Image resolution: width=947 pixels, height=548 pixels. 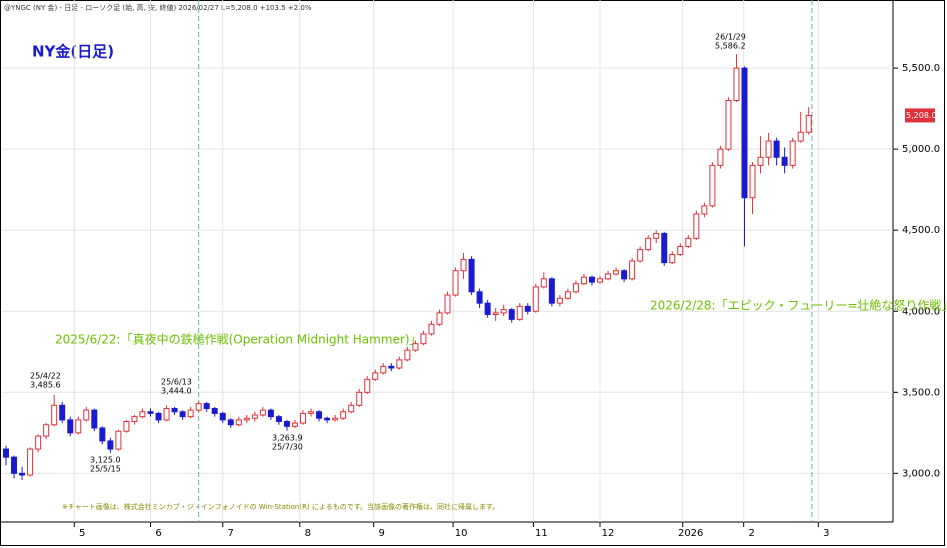 What do you see at coordinates (730, 37) in the screenshot?
I see `annotation: 26/1/29` at bounding box center [730, 37].